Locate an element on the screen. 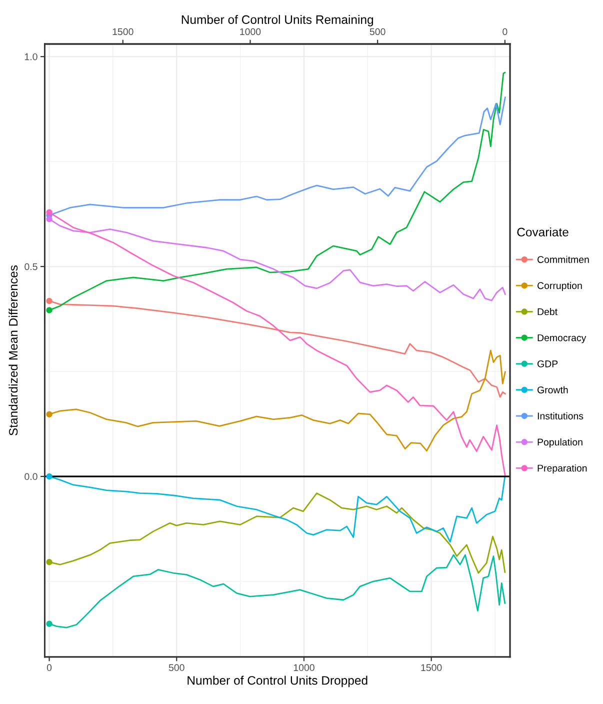 This screenshot has height=704, width=603. x2-tick-label: 0 is located at coordinates (505, 32).